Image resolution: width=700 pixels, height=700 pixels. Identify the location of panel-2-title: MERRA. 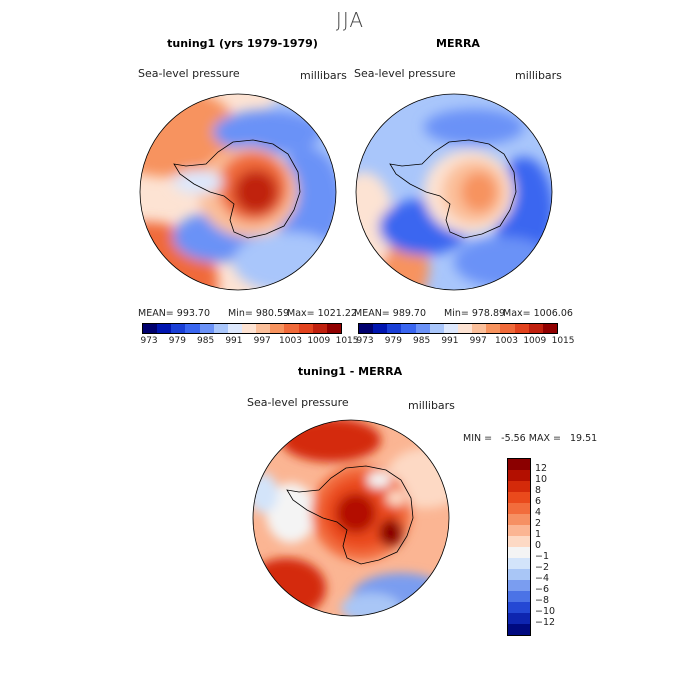
(458, 43).